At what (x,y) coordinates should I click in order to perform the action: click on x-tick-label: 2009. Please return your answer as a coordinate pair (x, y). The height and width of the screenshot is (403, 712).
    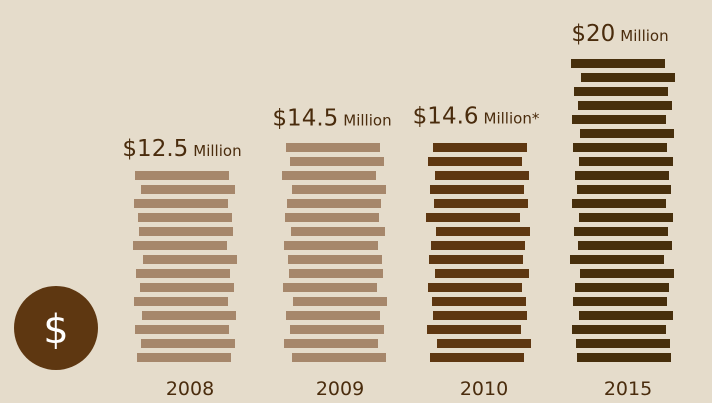
    Looking at the image, I should click on (340, 389).